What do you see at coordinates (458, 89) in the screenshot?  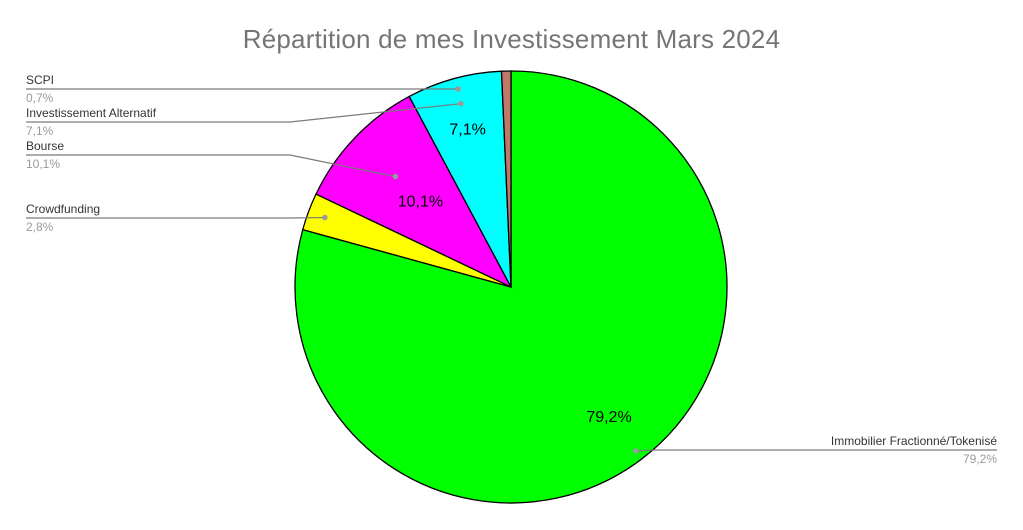 I see `leader-dot-scpi` at bounding box center [458, 89].